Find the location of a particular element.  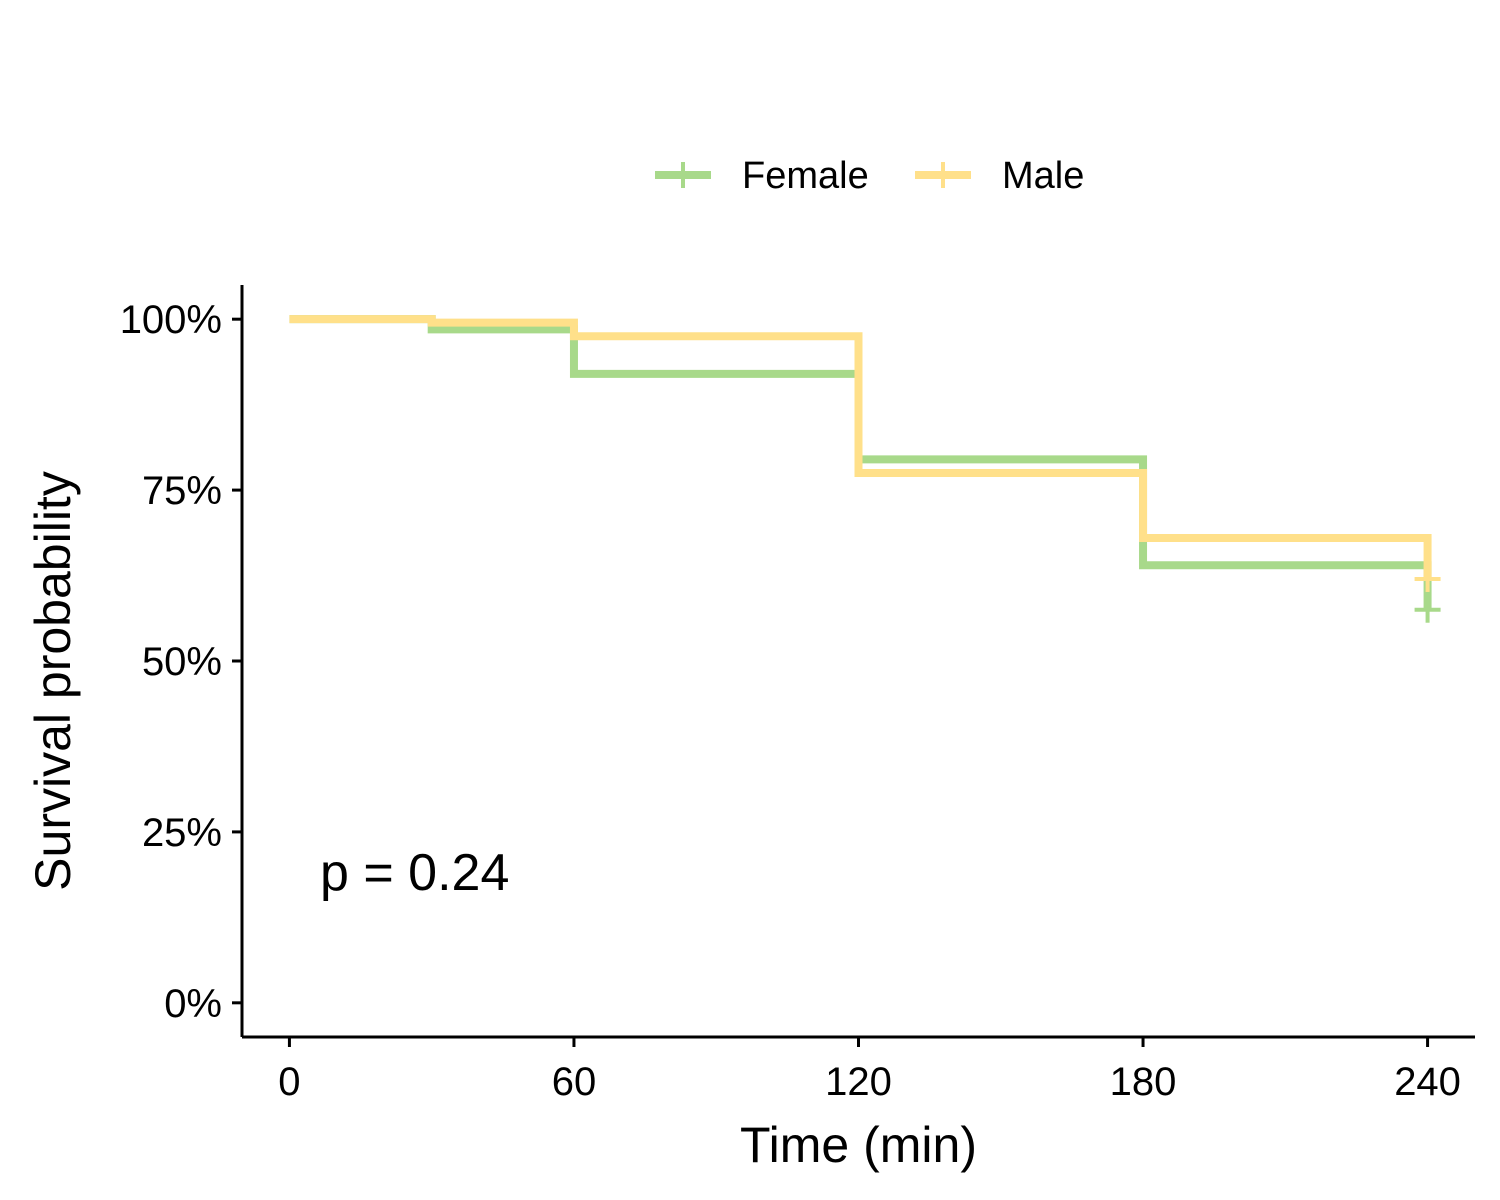

y-tick-label: 50% is located at coordinates (182, 662).